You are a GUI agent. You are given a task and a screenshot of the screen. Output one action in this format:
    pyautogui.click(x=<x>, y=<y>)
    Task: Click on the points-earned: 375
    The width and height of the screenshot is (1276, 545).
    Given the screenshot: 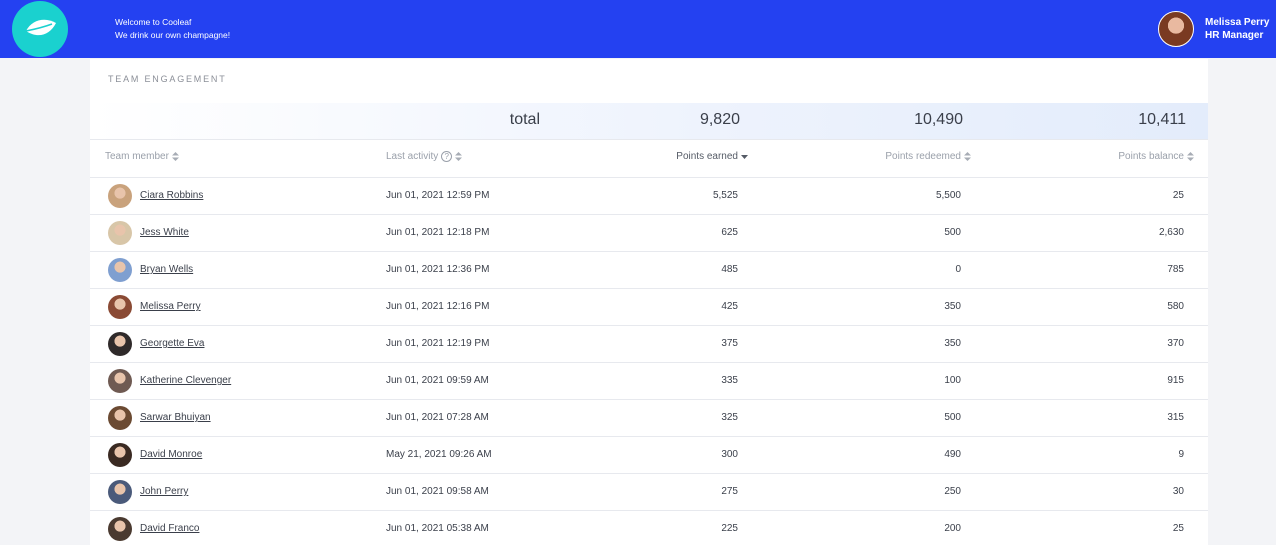 What is the action you would take?
    pyautogui.click(x=729, y=343)
    